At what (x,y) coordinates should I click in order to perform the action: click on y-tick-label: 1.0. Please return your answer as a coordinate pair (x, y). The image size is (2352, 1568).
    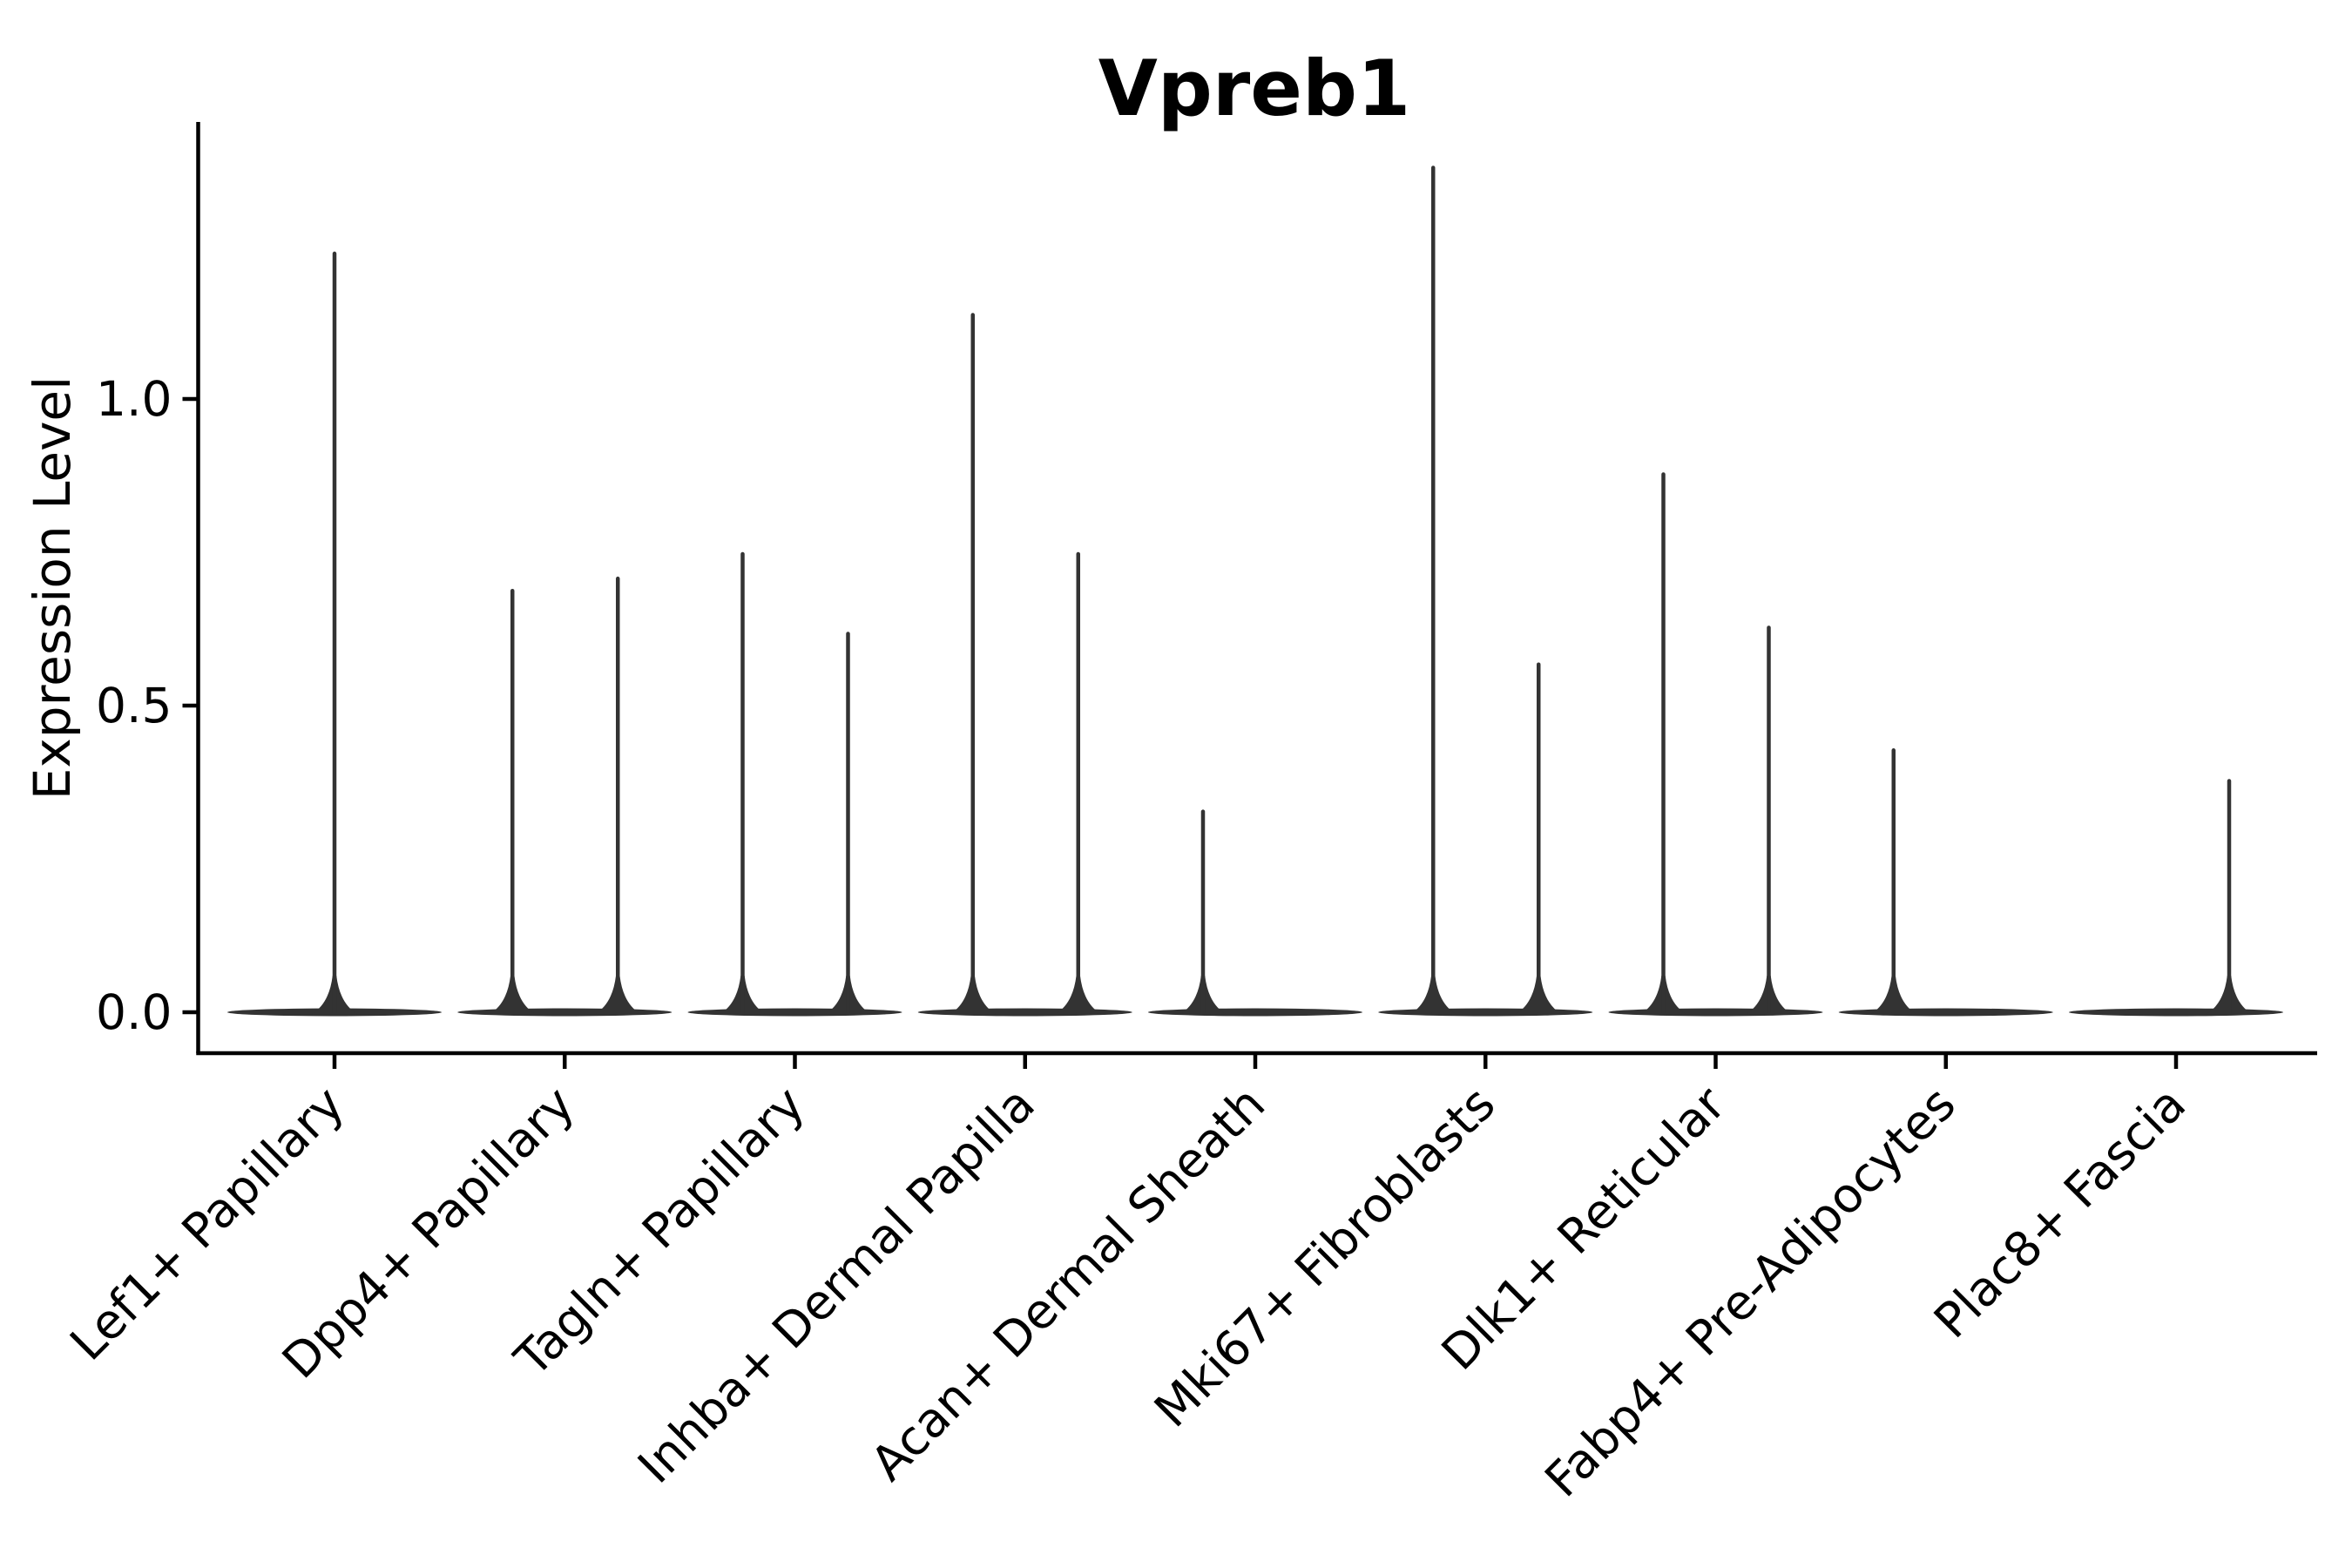
    Looking at the image, I should click on (134, 399).